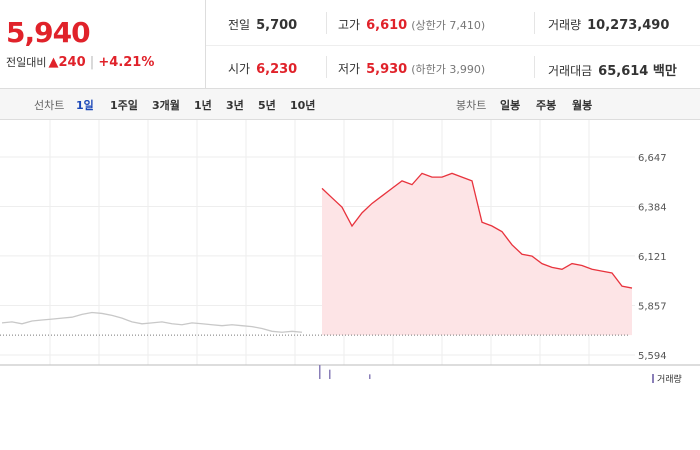 Image resolution: width=700 pixels, height=450 pixels. Describe the element at coordinates (652, 158) in the screenshot. I see `y-tick-label: 6,647` at that location.